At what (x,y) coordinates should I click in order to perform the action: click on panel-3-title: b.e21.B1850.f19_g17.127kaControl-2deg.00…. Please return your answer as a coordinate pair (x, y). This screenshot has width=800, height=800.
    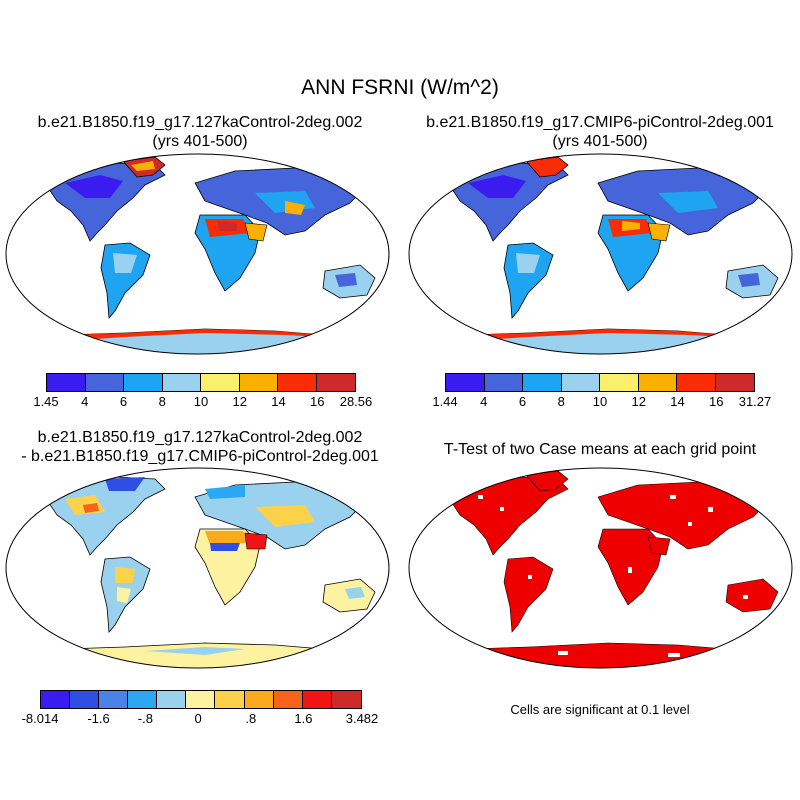
    Looking at the image, I should click on (200, 447).